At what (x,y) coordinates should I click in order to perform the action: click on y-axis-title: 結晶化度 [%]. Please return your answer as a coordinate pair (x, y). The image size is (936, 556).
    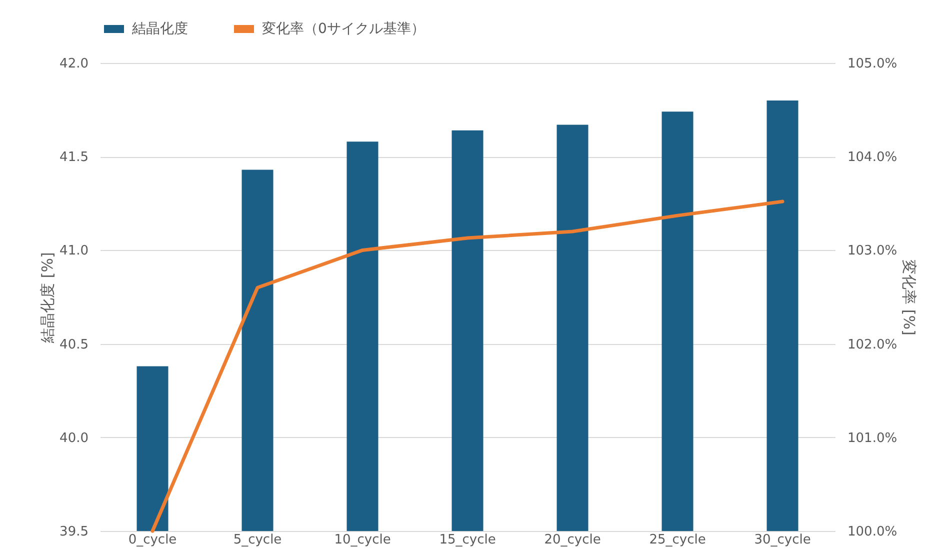
    Looking at the image, I should click on (47, 298).